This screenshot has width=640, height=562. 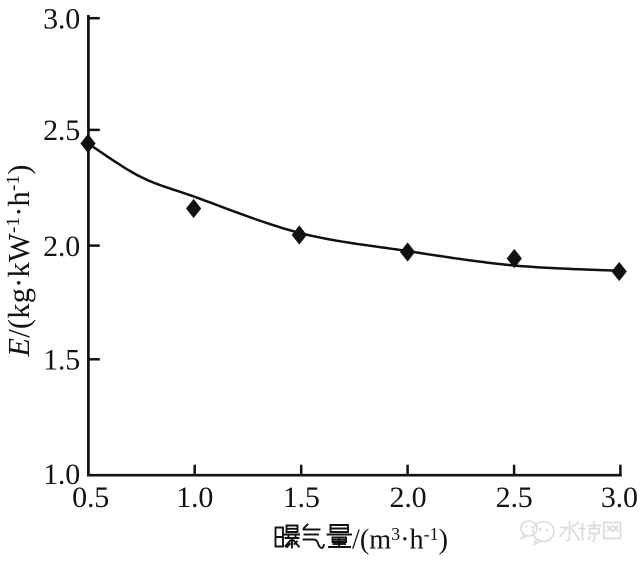 What do you see at coordinates (19, 260) in the screenshot?
I see `svg-text: E/(kg·kW-1·h-1)` at bounding box center [19, 260].